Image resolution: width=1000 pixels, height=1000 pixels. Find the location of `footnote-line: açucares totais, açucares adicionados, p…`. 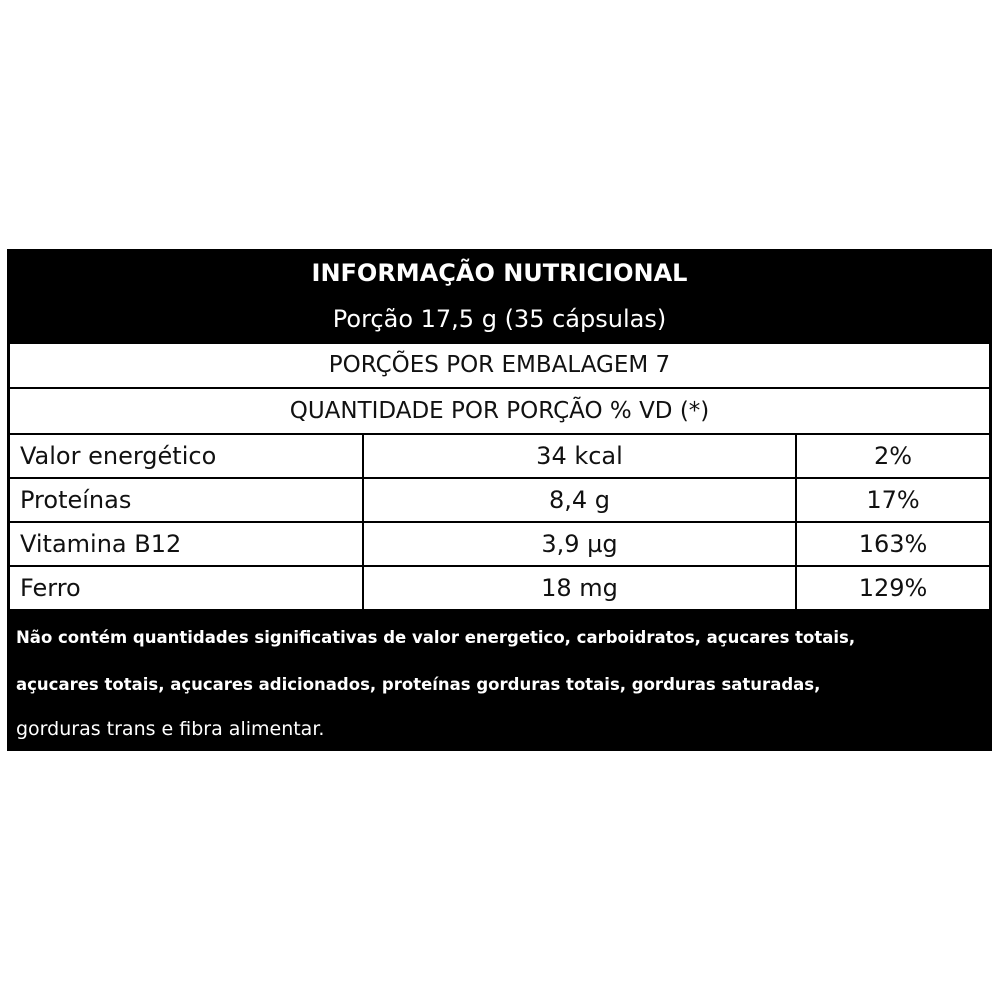

footnote-line: açucares totais, açucares adicionados, p… is located at coordinates (418, 684).